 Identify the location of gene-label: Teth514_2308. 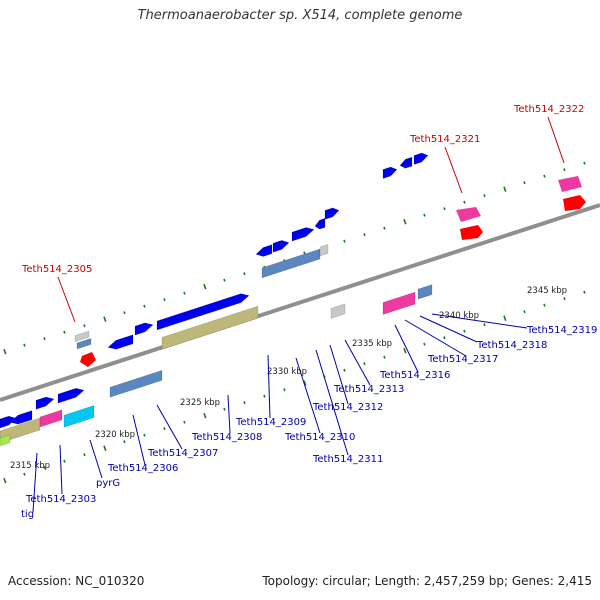
(226, 437).